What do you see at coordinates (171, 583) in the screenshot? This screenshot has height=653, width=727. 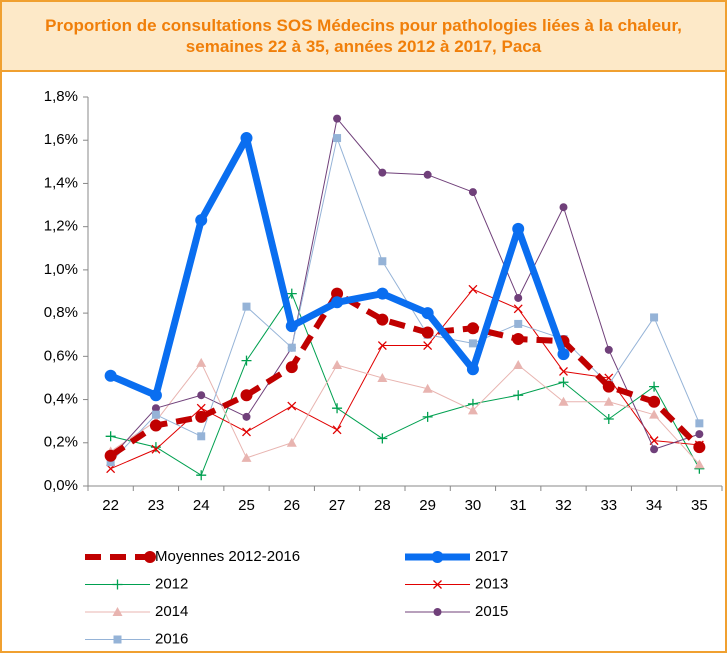 I see `legend-label: 2012` at bounding box center [171, 583].